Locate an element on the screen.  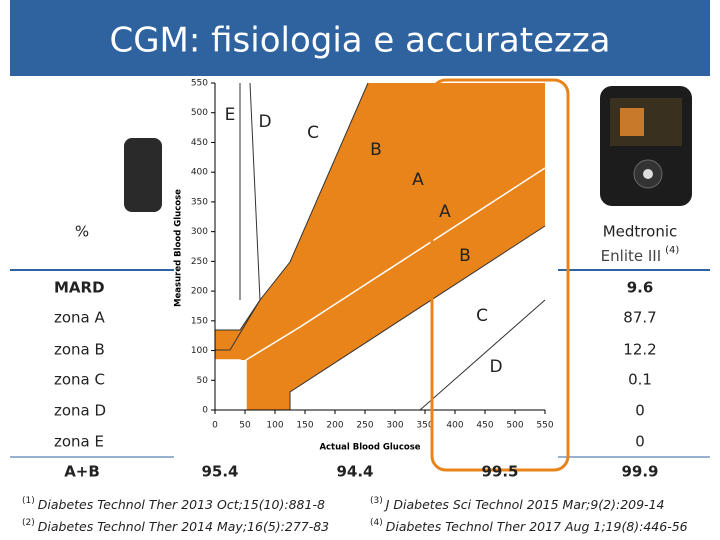
y-tick-label: 200 is located at coordinates (199, 292).